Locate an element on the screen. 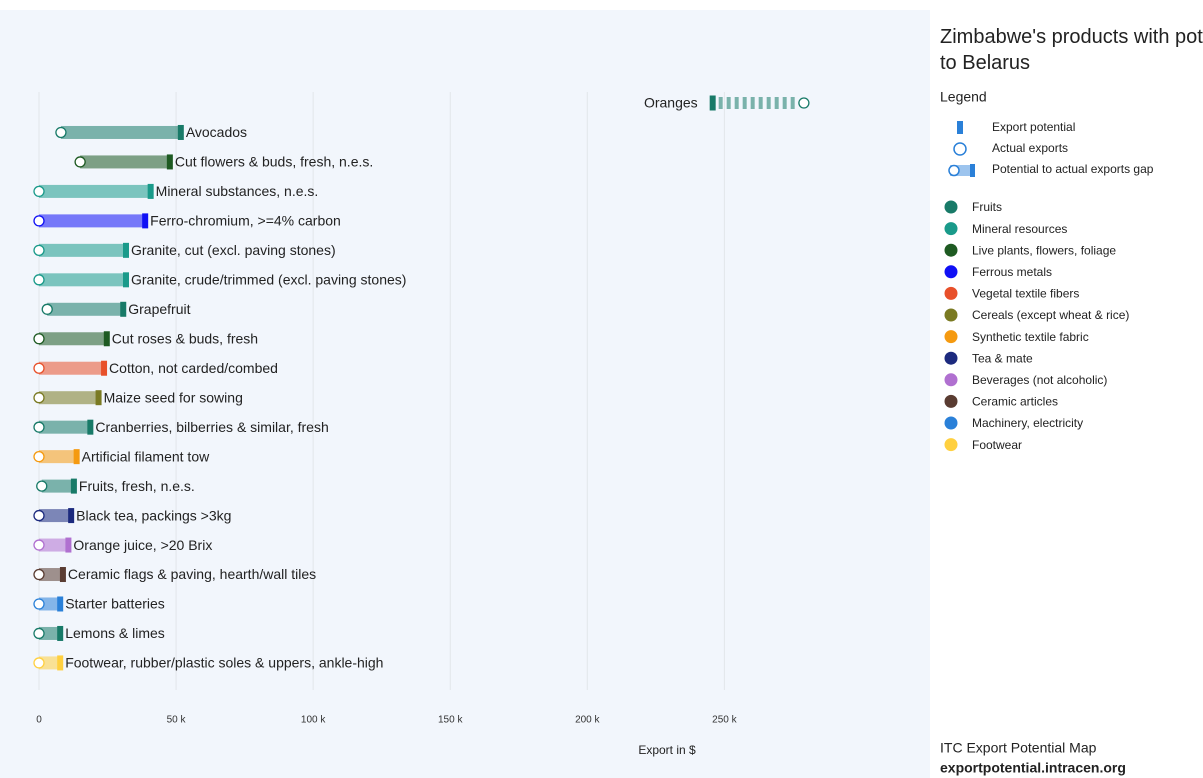 The height and width of the screenshot is (778, 1203). legend-title: Legend is located at coordinates (963, 97).